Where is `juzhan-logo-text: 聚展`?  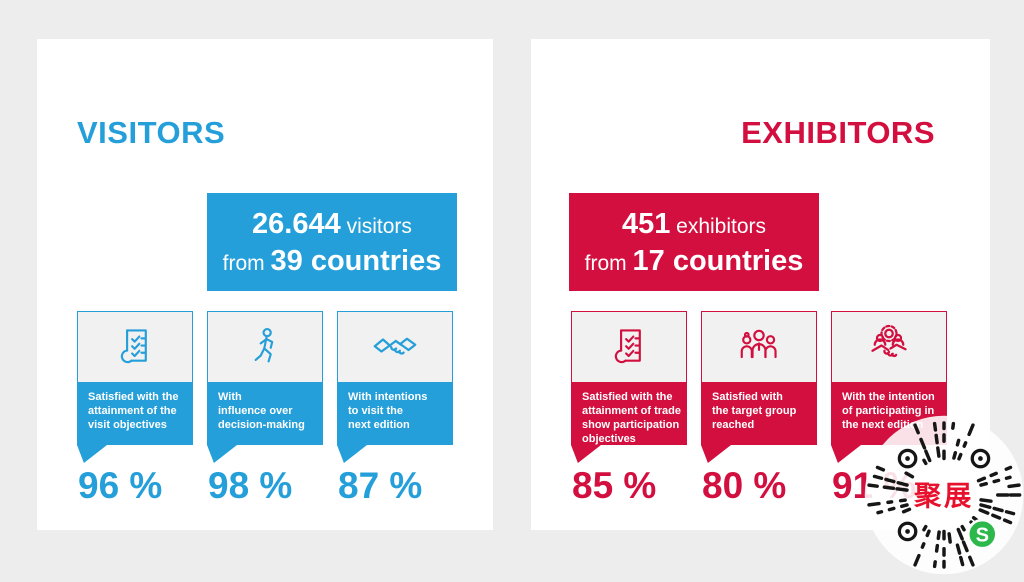 juzhan-logo-text: 聚展 is located at coordinates (943, 495).